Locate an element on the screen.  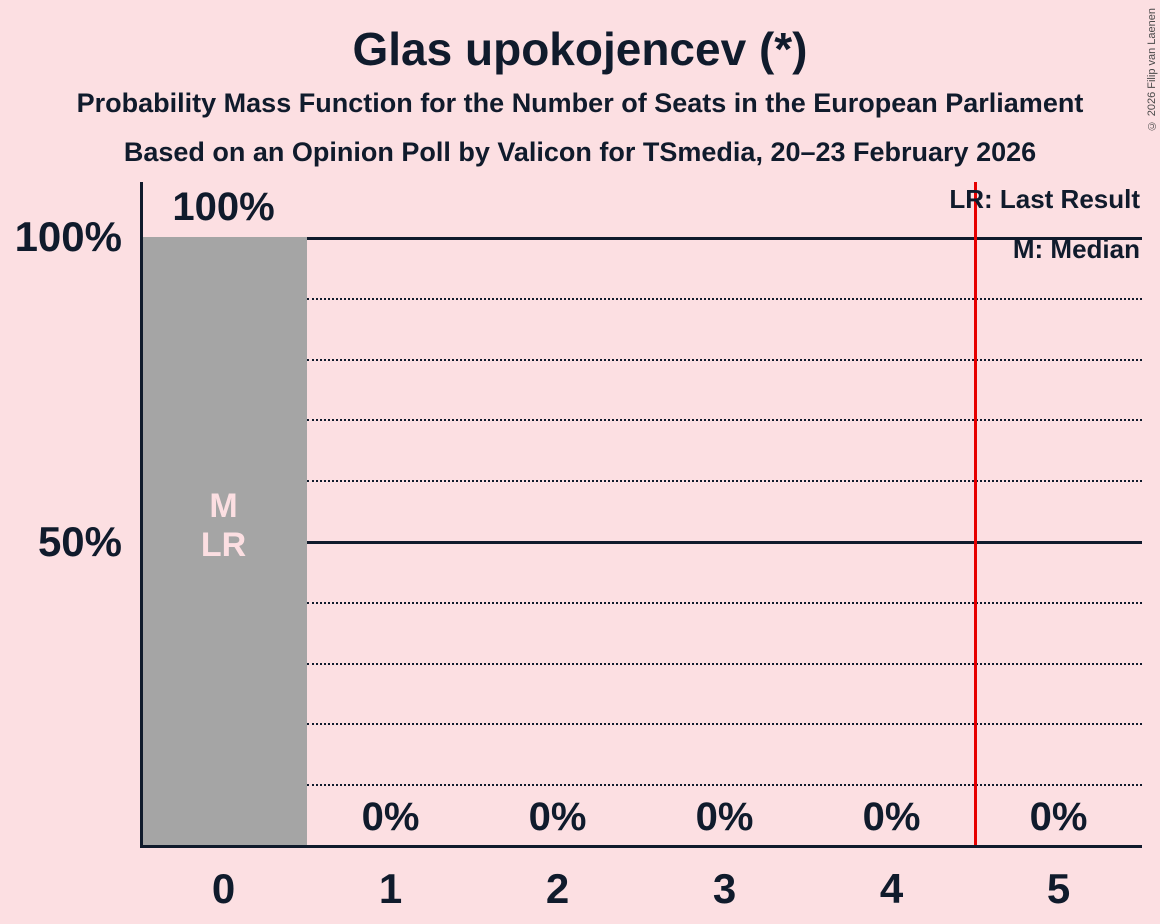
median-last-result-annotation: M LR is located at coordinates (223, 526).